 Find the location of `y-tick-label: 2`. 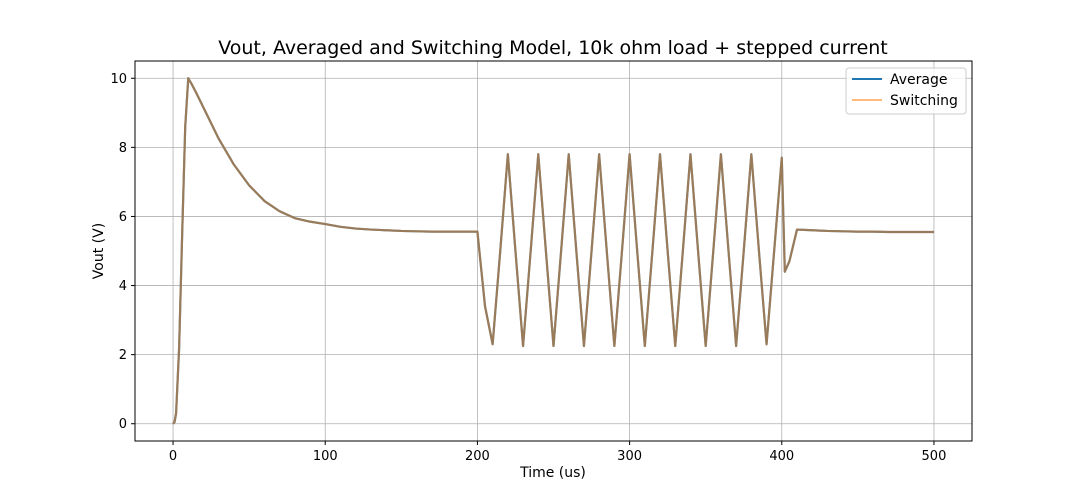

y-tick-label: 2 is located at coordinates (123, 355).